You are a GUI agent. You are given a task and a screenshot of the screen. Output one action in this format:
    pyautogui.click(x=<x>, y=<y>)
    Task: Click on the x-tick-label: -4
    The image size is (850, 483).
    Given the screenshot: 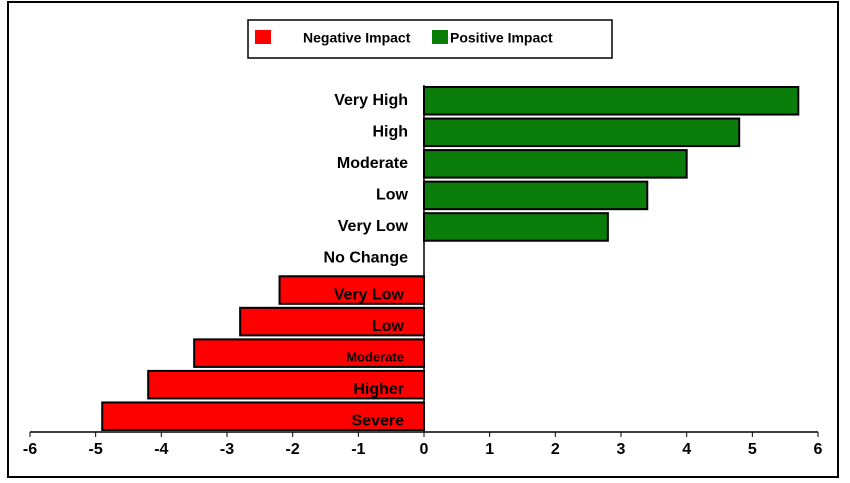 What is the action you would take?
    pyautogui.click(x=161, y=449)
    